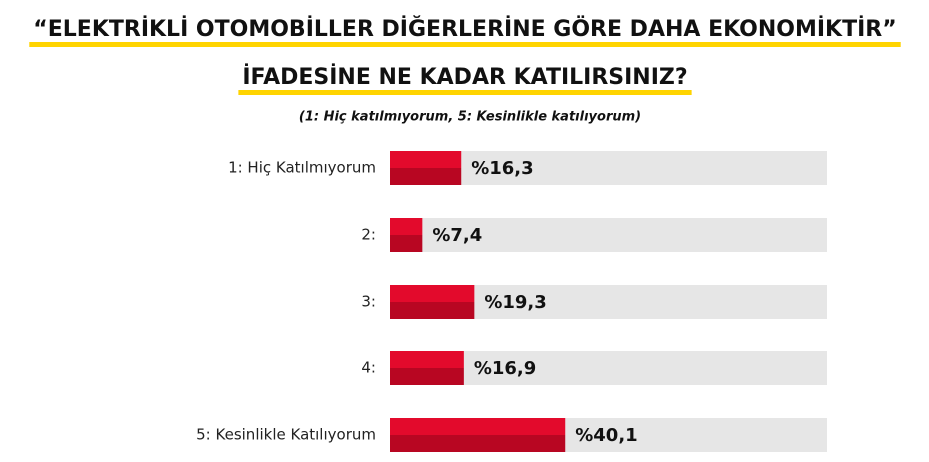  What do you see at coordinates (606, 435) in the screenshot?
I see `value-label: %40,1` at bounding box center [606, 435].